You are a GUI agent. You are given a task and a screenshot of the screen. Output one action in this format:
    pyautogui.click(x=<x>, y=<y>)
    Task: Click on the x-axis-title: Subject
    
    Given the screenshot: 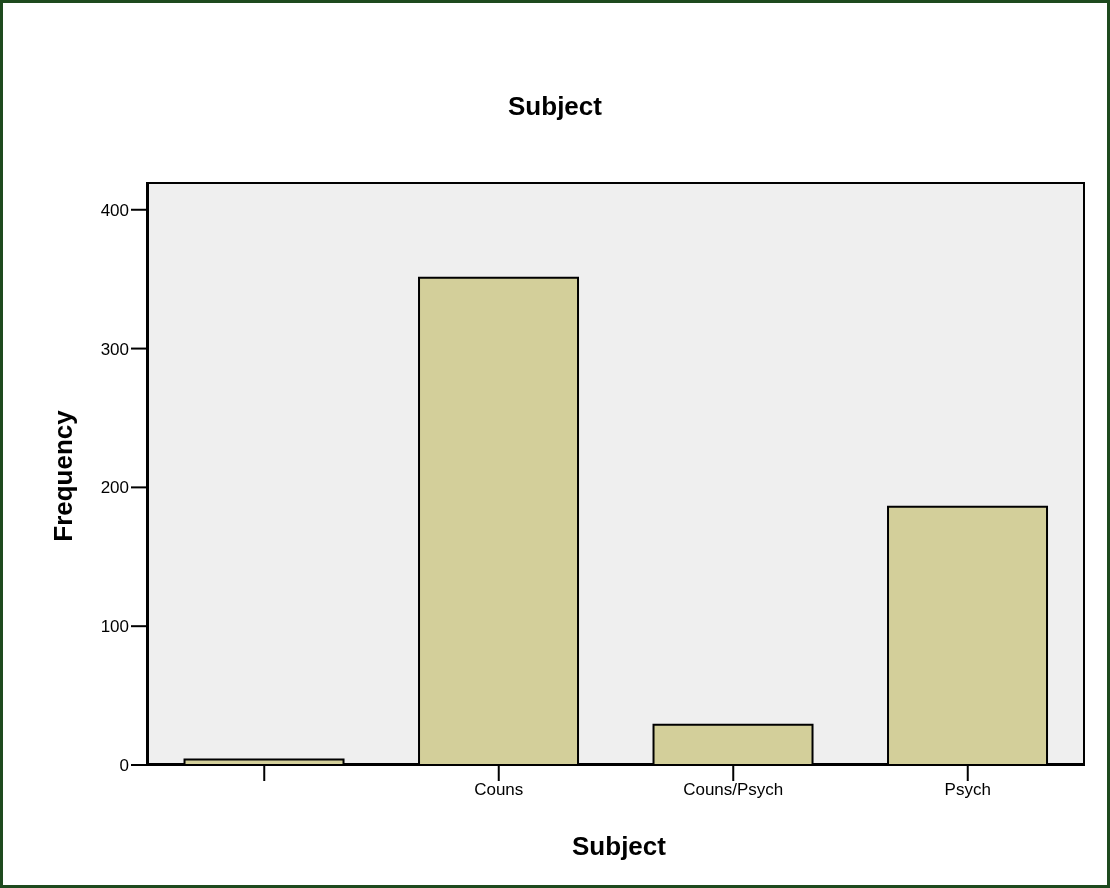 What is the action you would take?
    pyautogui.click(x=619, y=846)
    